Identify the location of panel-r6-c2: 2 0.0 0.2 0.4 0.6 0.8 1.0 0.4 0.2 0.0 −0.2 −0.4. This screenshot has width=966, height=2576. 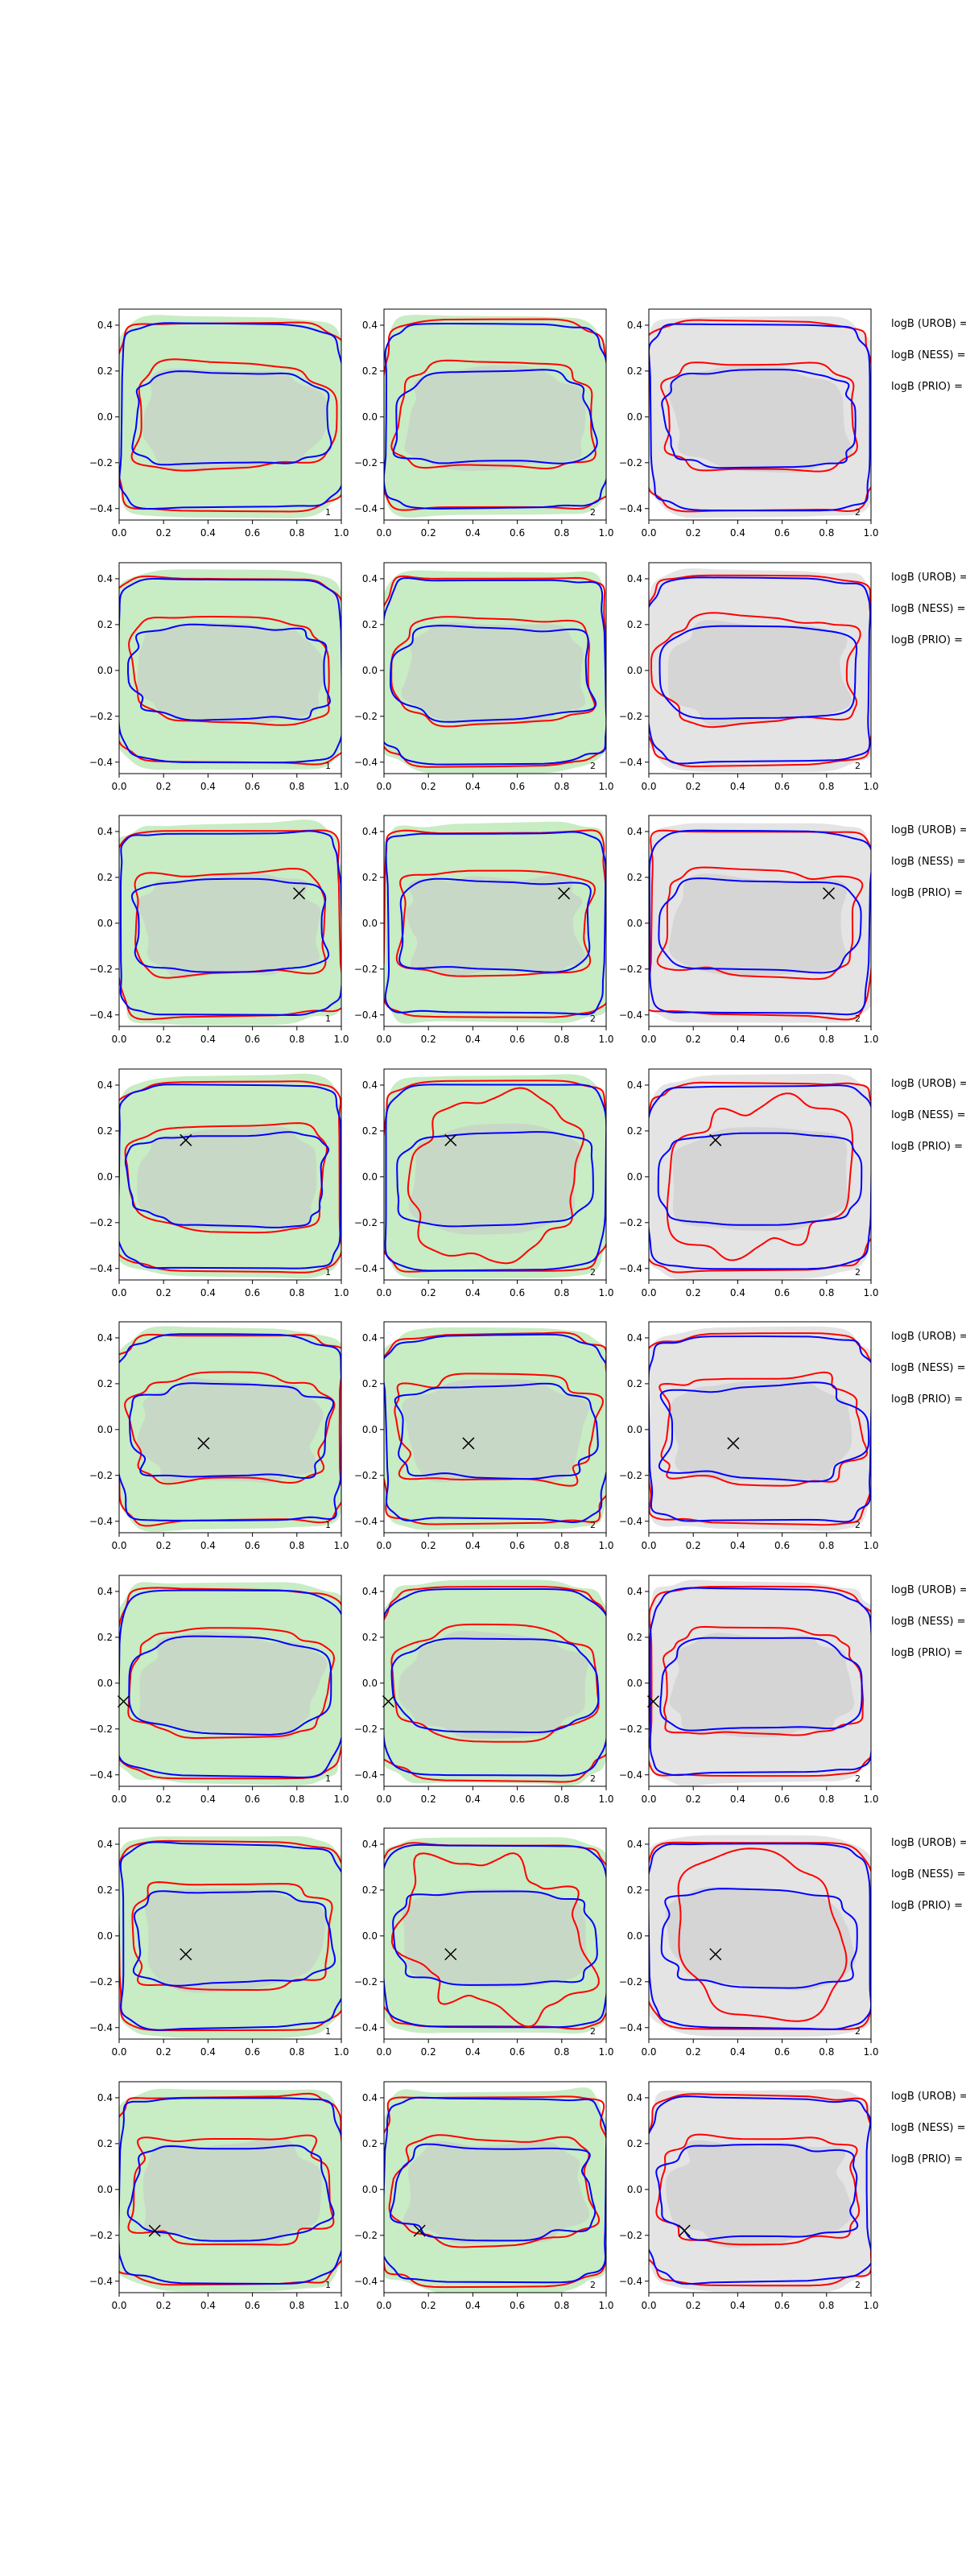
(484, 1690).